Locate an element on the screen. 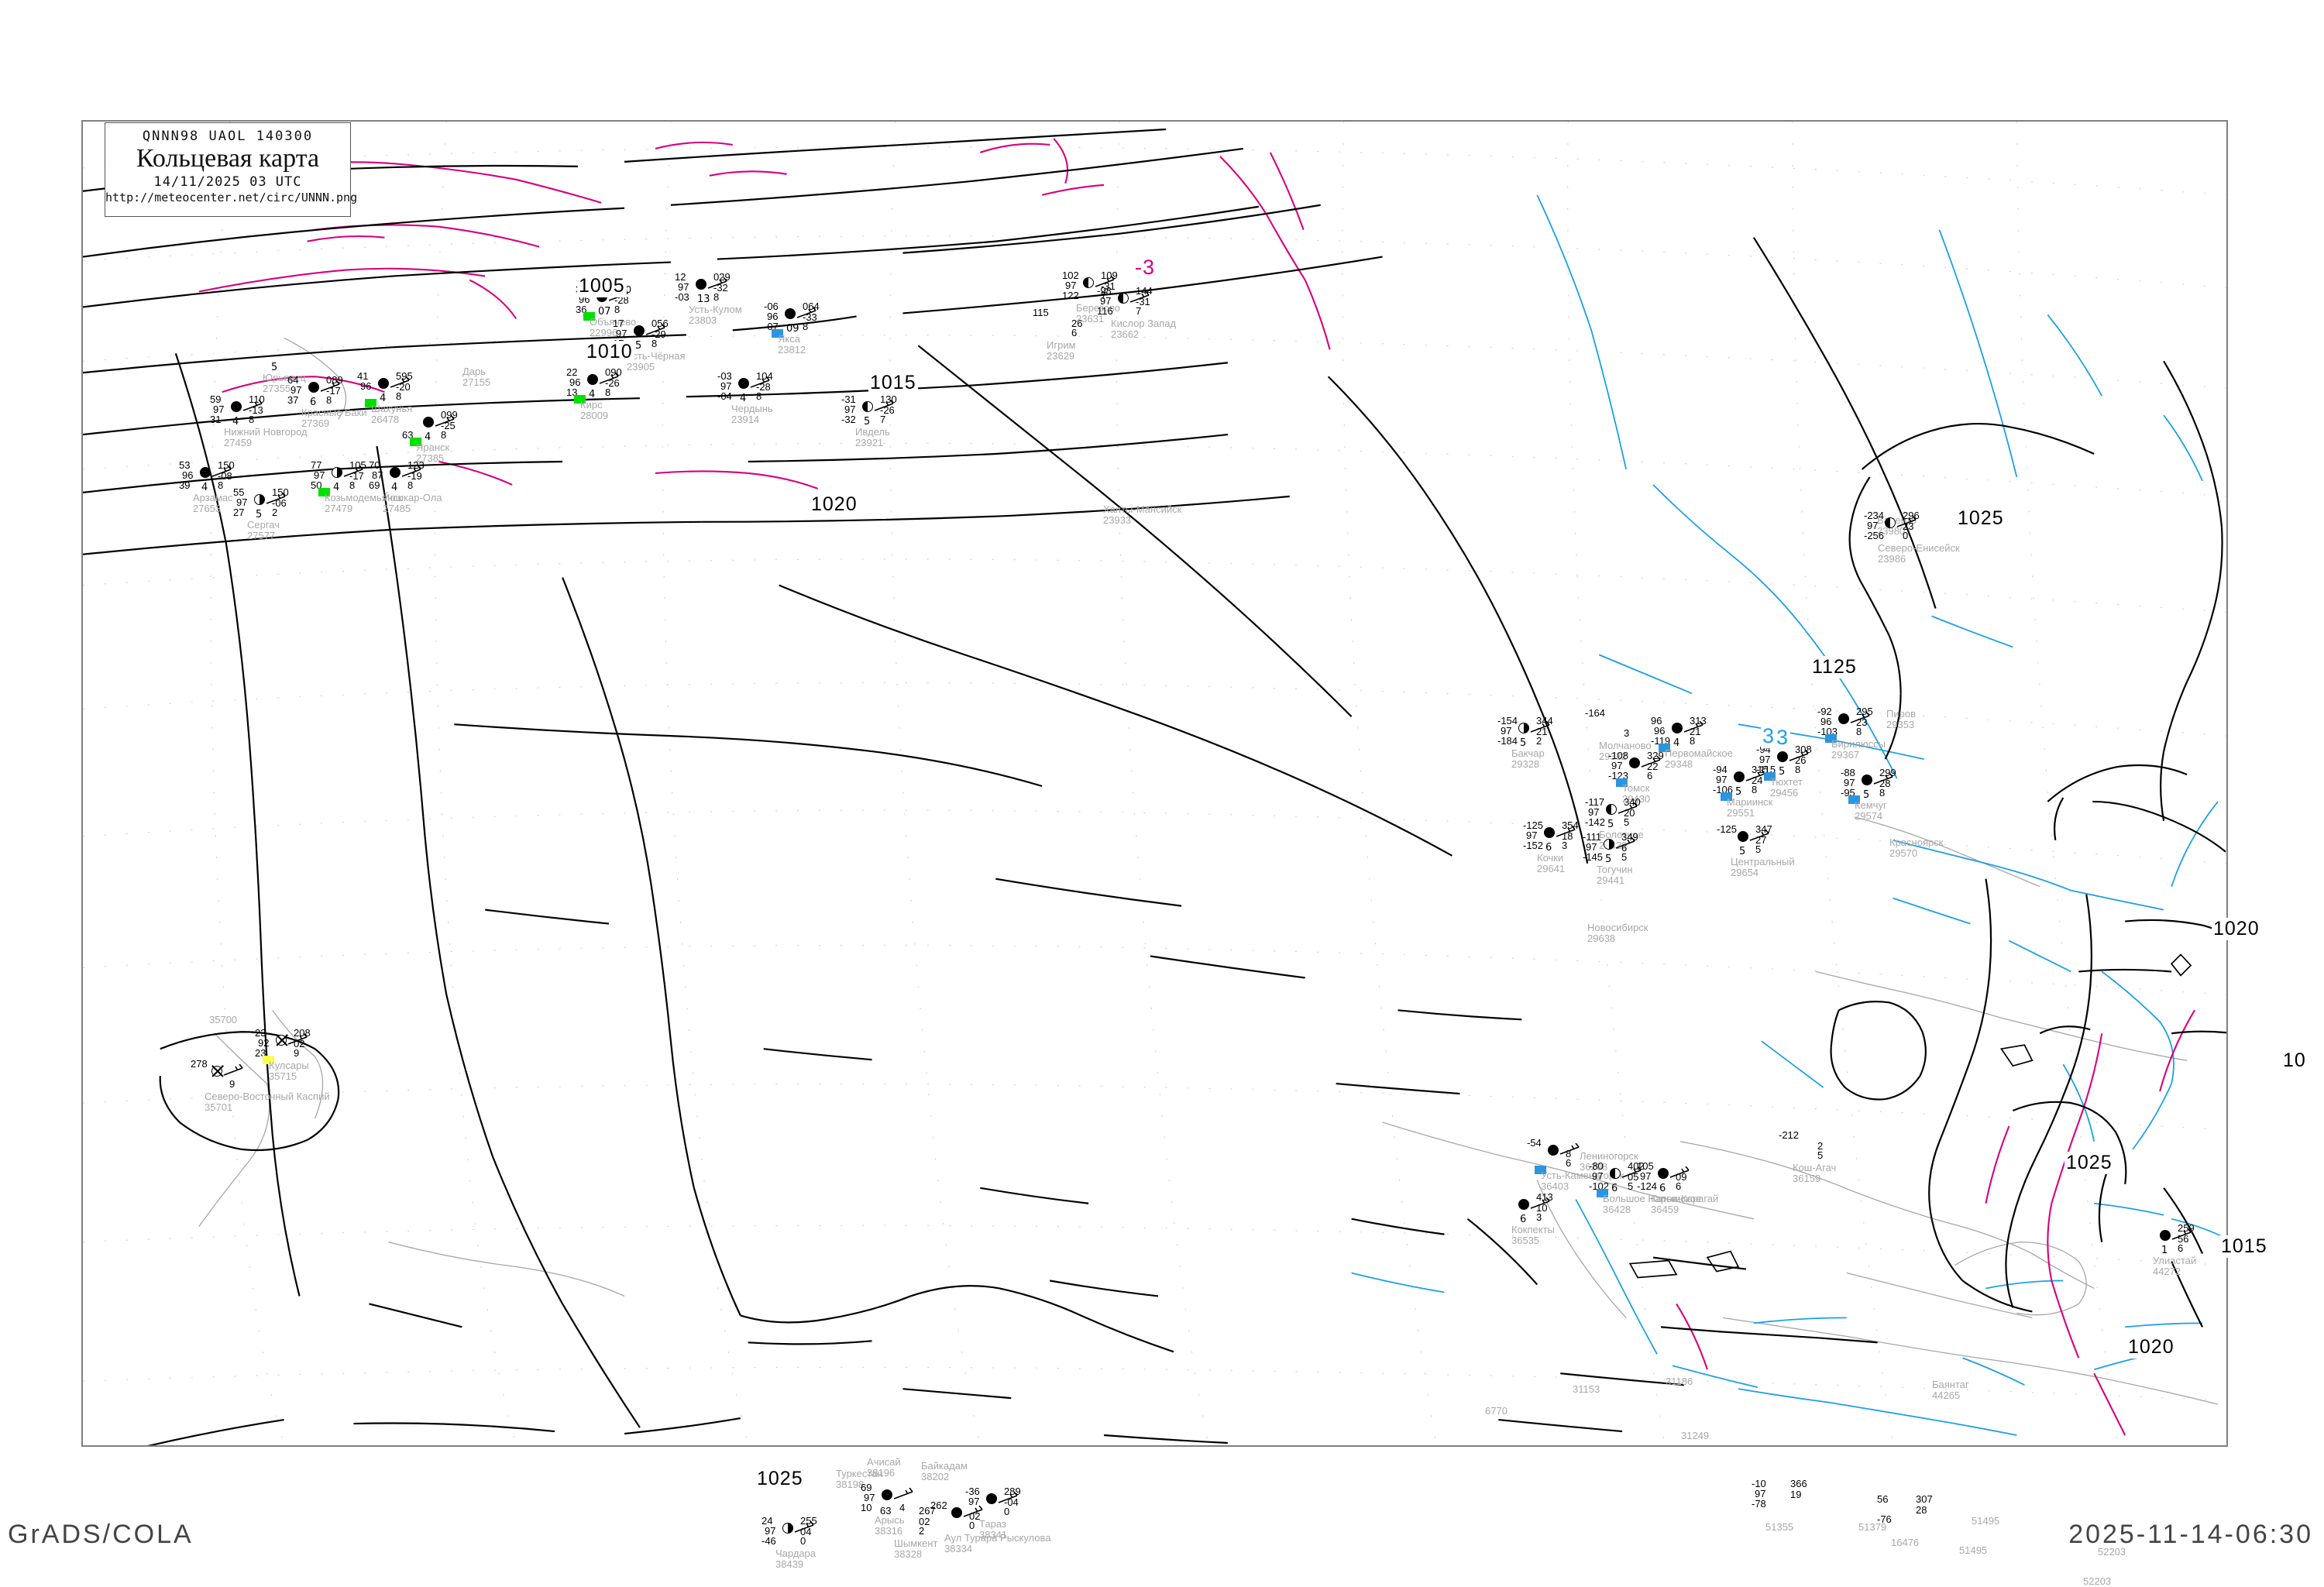 Image resolution: width=2324 pixels, height=1587 pixels. station-pressure: 329 is located at coordinates (1655, 755).